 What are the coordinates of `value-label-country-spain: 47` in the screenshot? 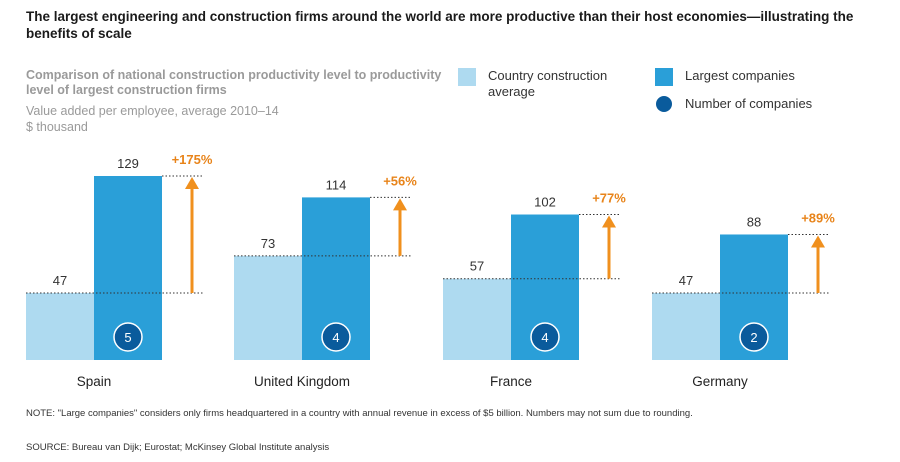 It's located at (60, 280).